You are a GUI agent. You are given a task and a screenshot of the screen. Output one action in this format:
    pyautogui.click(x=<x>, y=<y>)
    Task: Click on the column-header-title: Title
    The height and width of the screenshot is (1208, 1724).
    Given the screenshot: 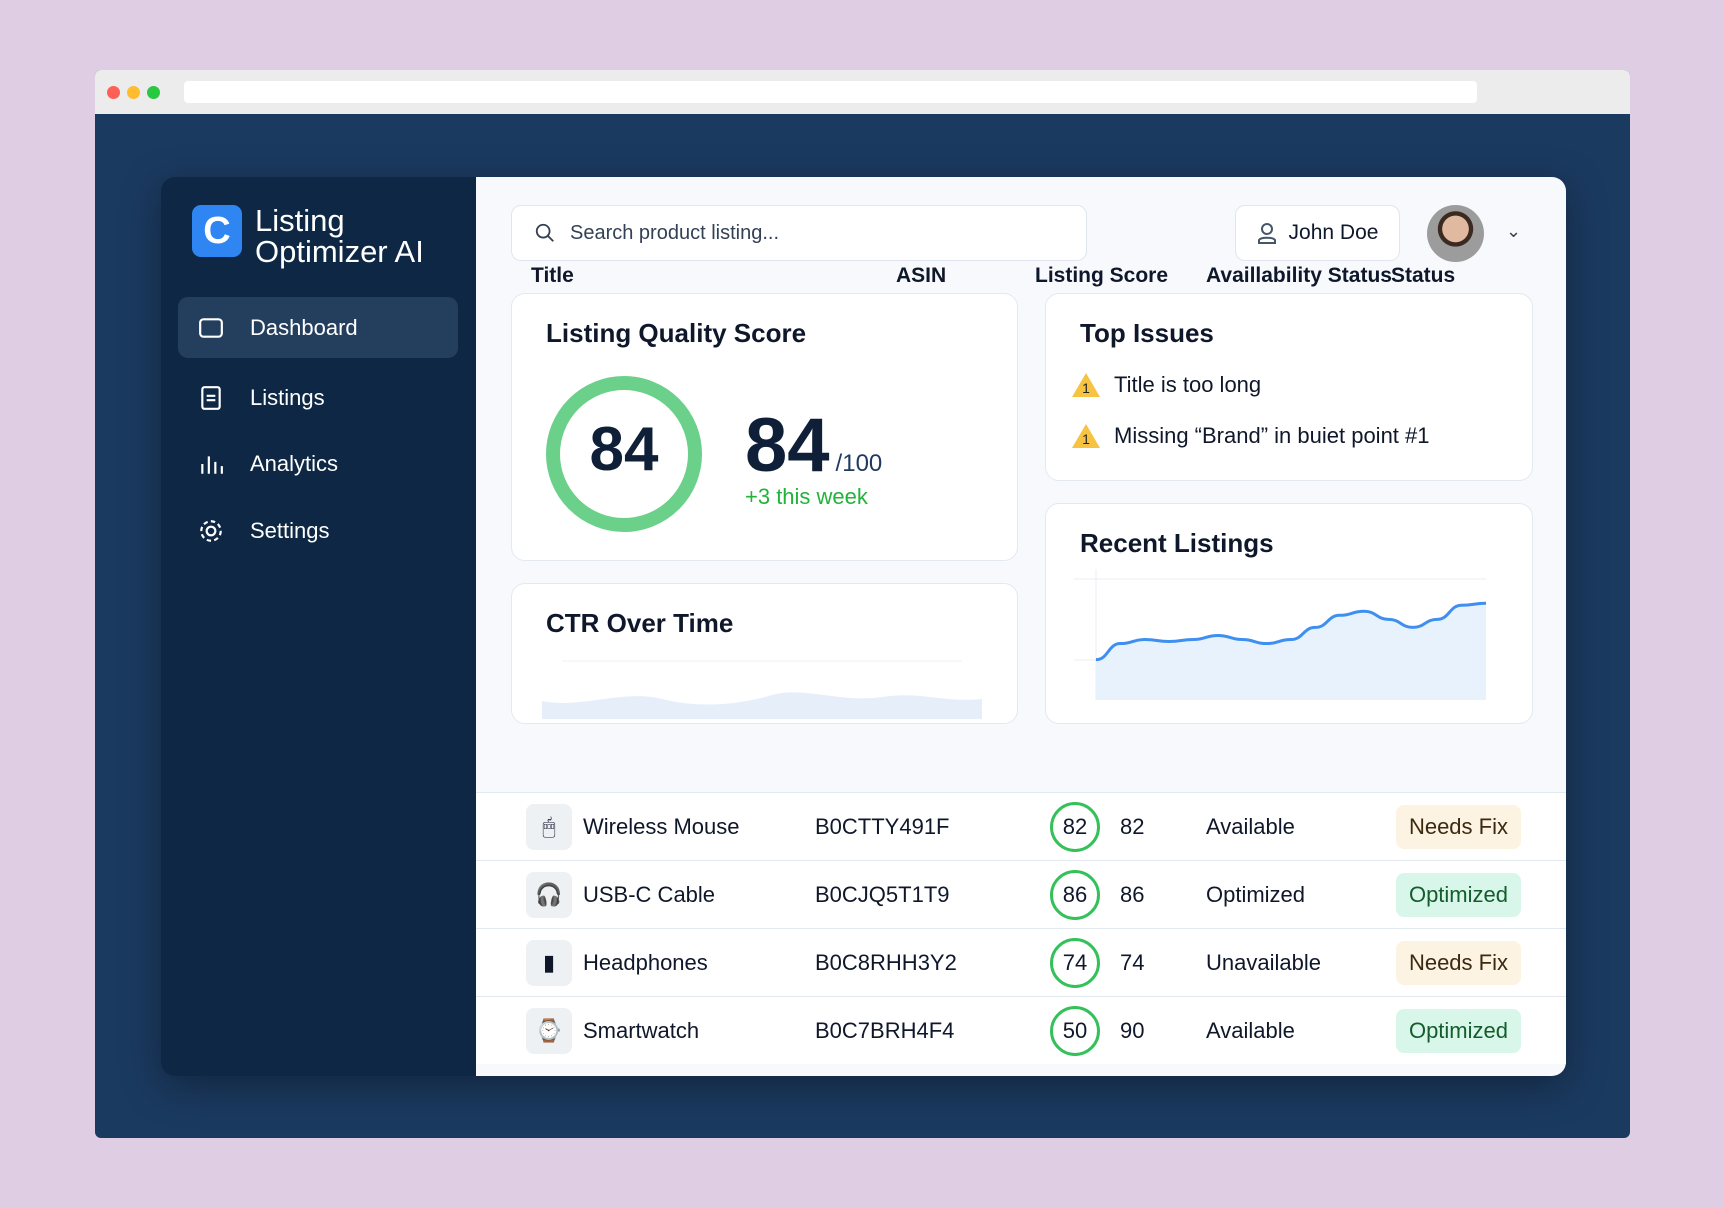 What is the action you would take?
    pyautogui.click(x=552, y=275)
    